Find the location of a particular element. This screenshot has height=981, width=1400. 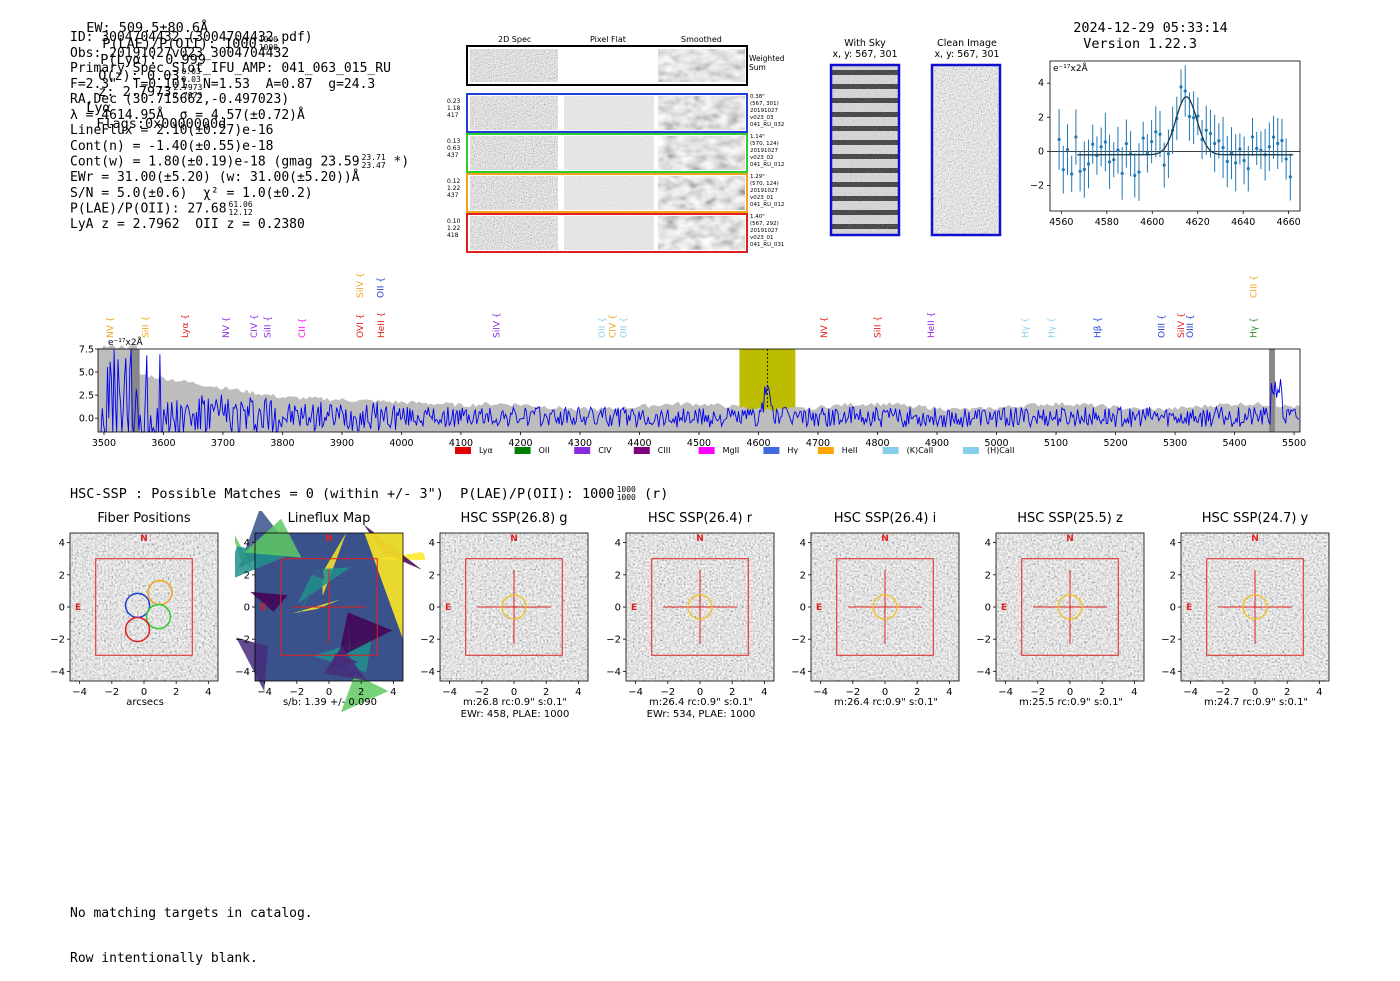

stamps-svg is located at coordinates (607, 149).